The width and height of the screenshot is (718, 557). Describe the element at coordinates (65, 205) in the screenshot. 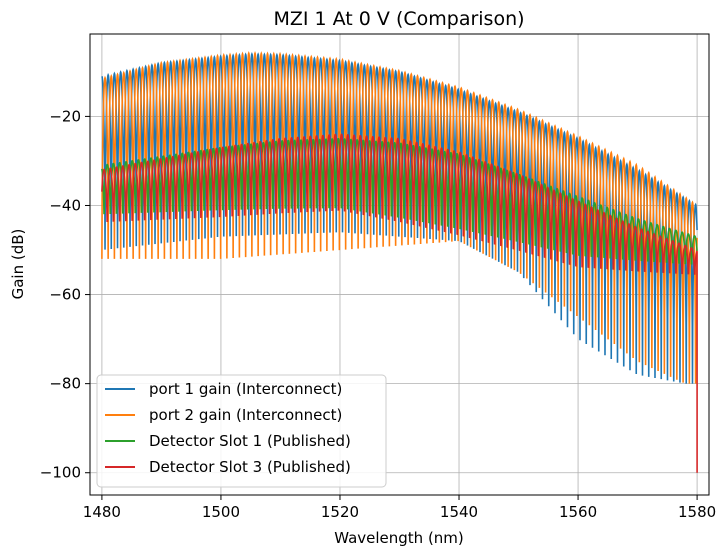

I see `y-tick-label: −40` at that location.